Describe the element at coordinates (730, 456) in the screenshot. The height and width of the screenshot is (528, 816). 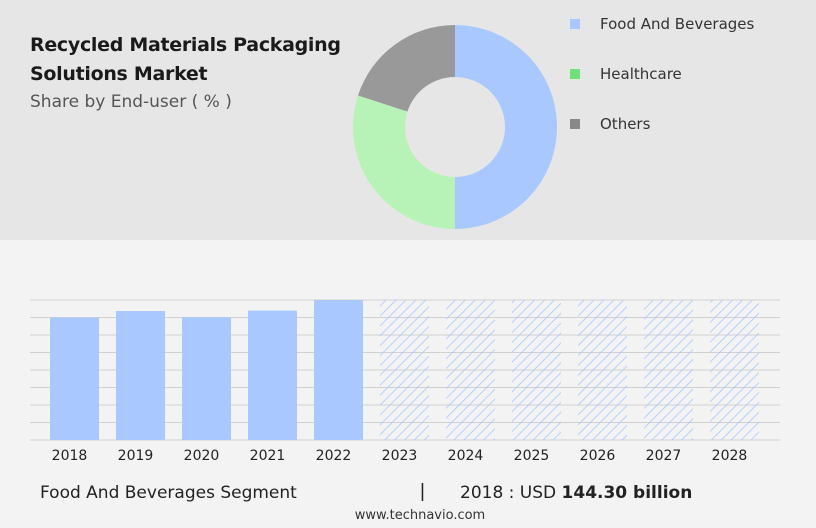
I see `x-tick-label: 2028` at that location.